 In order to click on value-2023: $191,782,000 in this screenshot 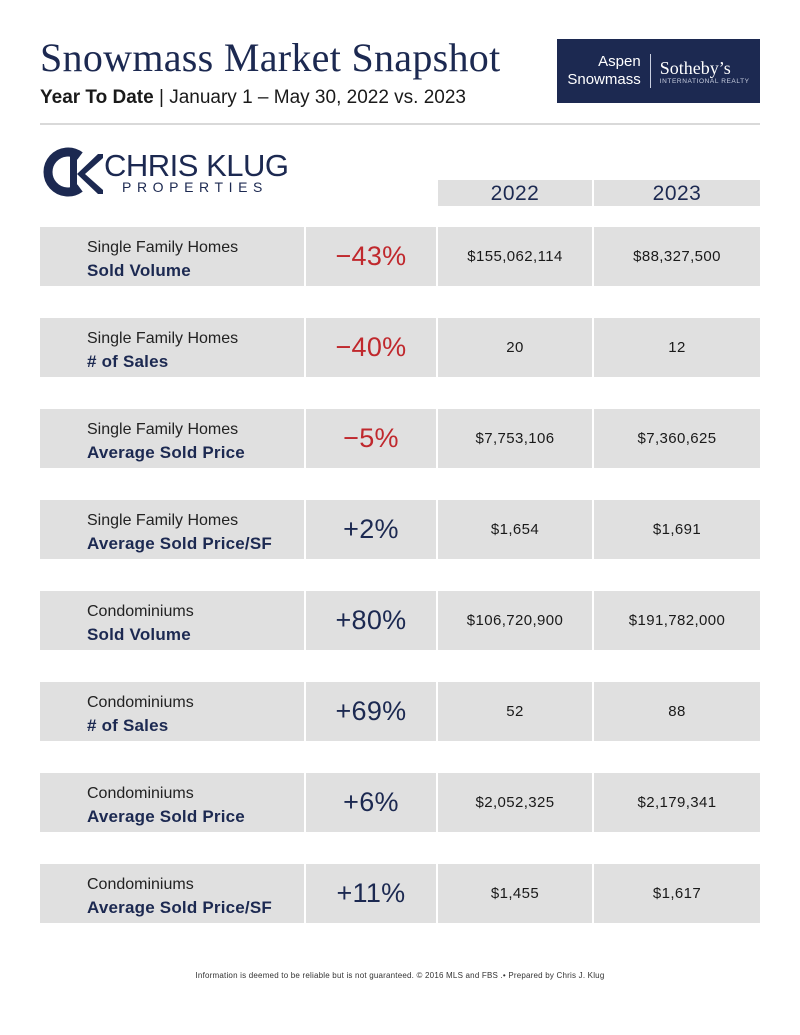, I will do `click(677, 620)`.